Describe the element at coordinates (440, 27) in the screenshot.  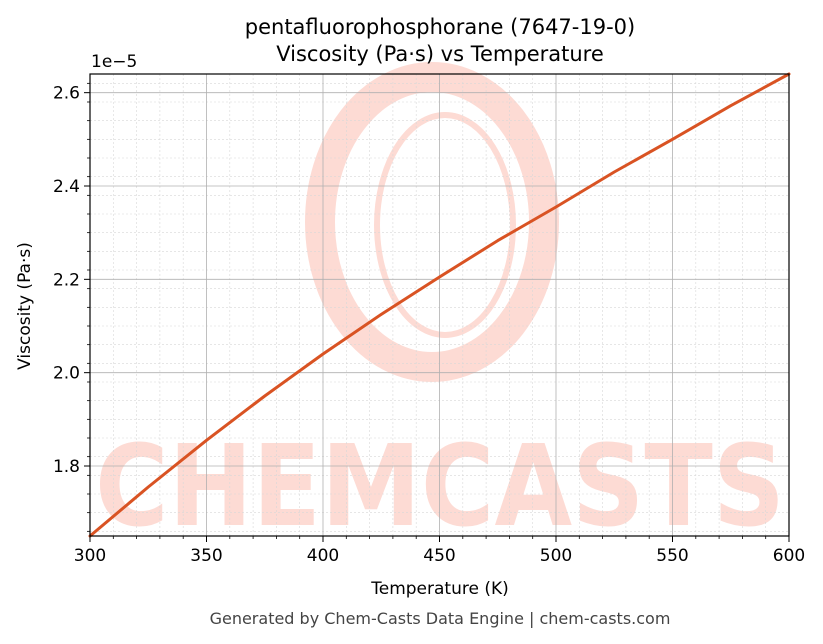
I see `chart-title-line1: pentafluorophosphorane (7647-19-0)` at that location.